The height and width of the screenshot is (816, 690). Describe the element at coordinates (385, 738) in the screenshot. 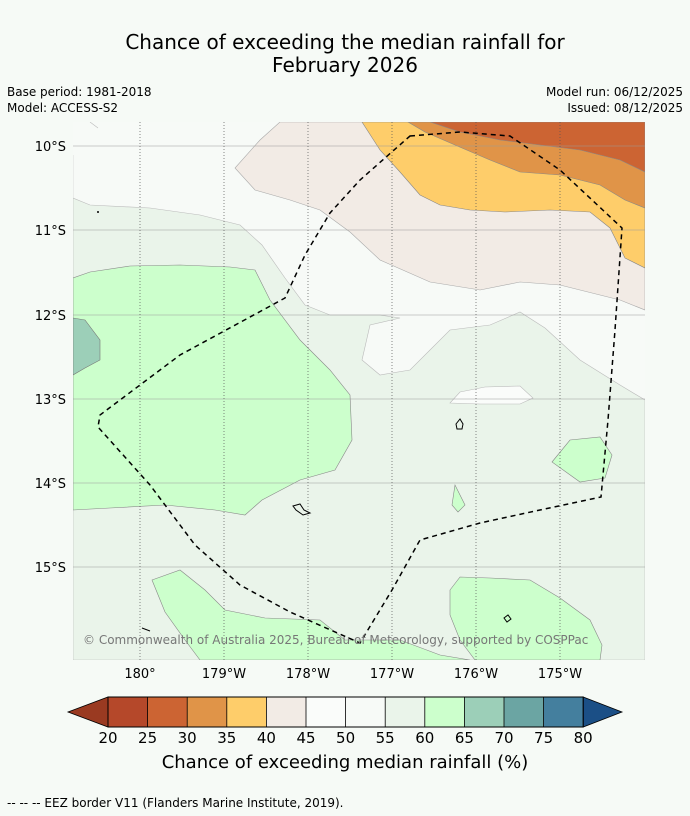

I see `colorbar-tick-55: 55` at that location.